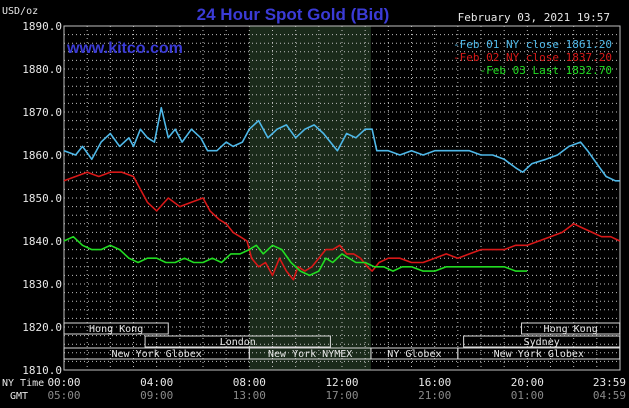 The height and width of the screenshot is (408, 629). Describe the element at coordinates (42, 69) in the screenshot. I see `y-tick-label: 1880.0` at that location.